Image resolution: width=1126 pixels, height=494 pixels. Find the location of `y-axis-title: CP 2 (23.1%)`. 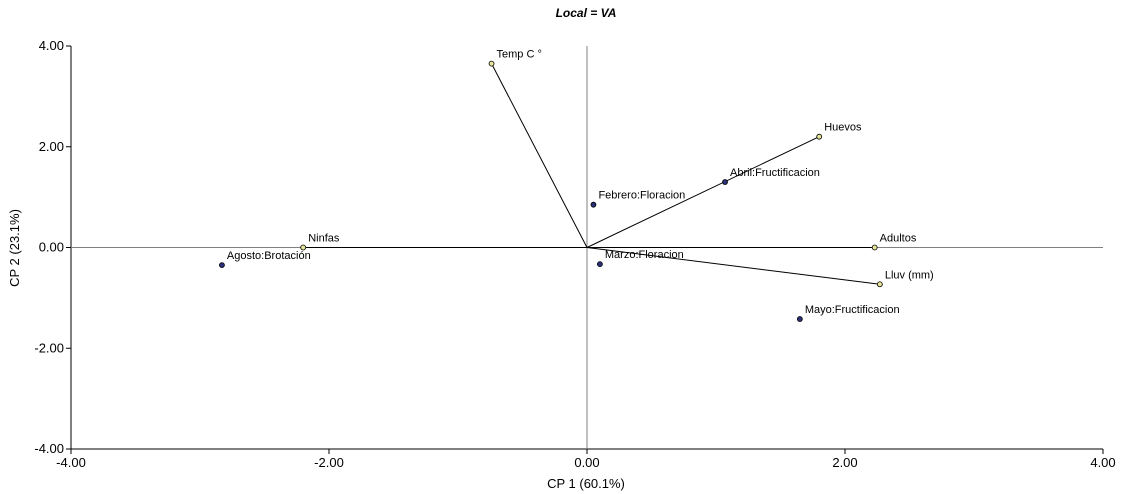

y-axis-title: CP 2 (23.1%) is located at coordinates (14, 248).